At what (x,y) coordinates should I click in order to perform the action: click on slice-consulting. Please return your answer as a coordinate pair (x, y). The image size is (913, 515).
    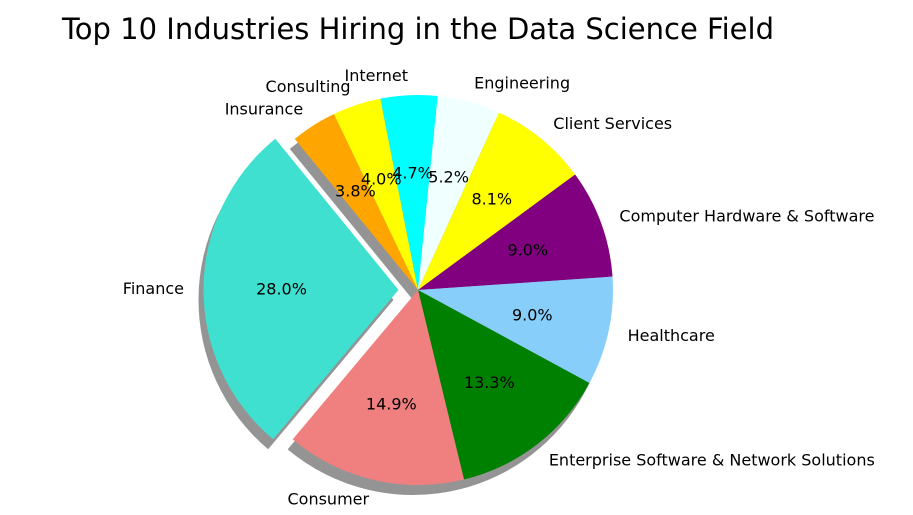
    Looking at the image, I should click on (375, 194).